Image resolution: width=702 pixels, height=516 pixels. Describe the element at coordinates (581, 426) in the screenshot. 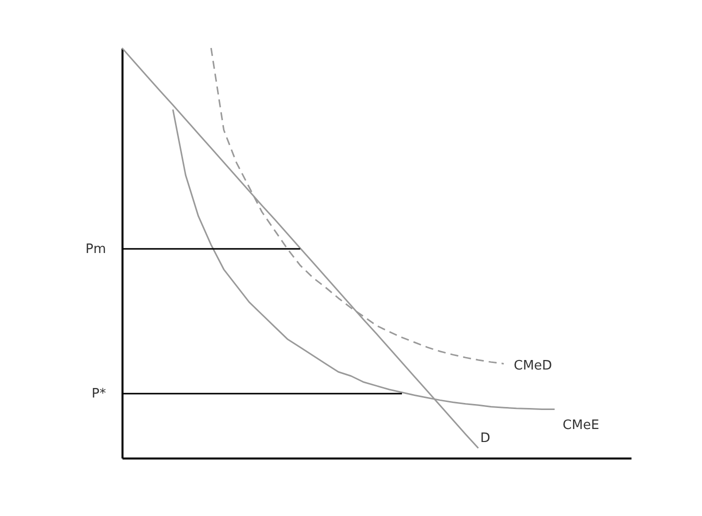

I see `series-label: CMeE` at that location.